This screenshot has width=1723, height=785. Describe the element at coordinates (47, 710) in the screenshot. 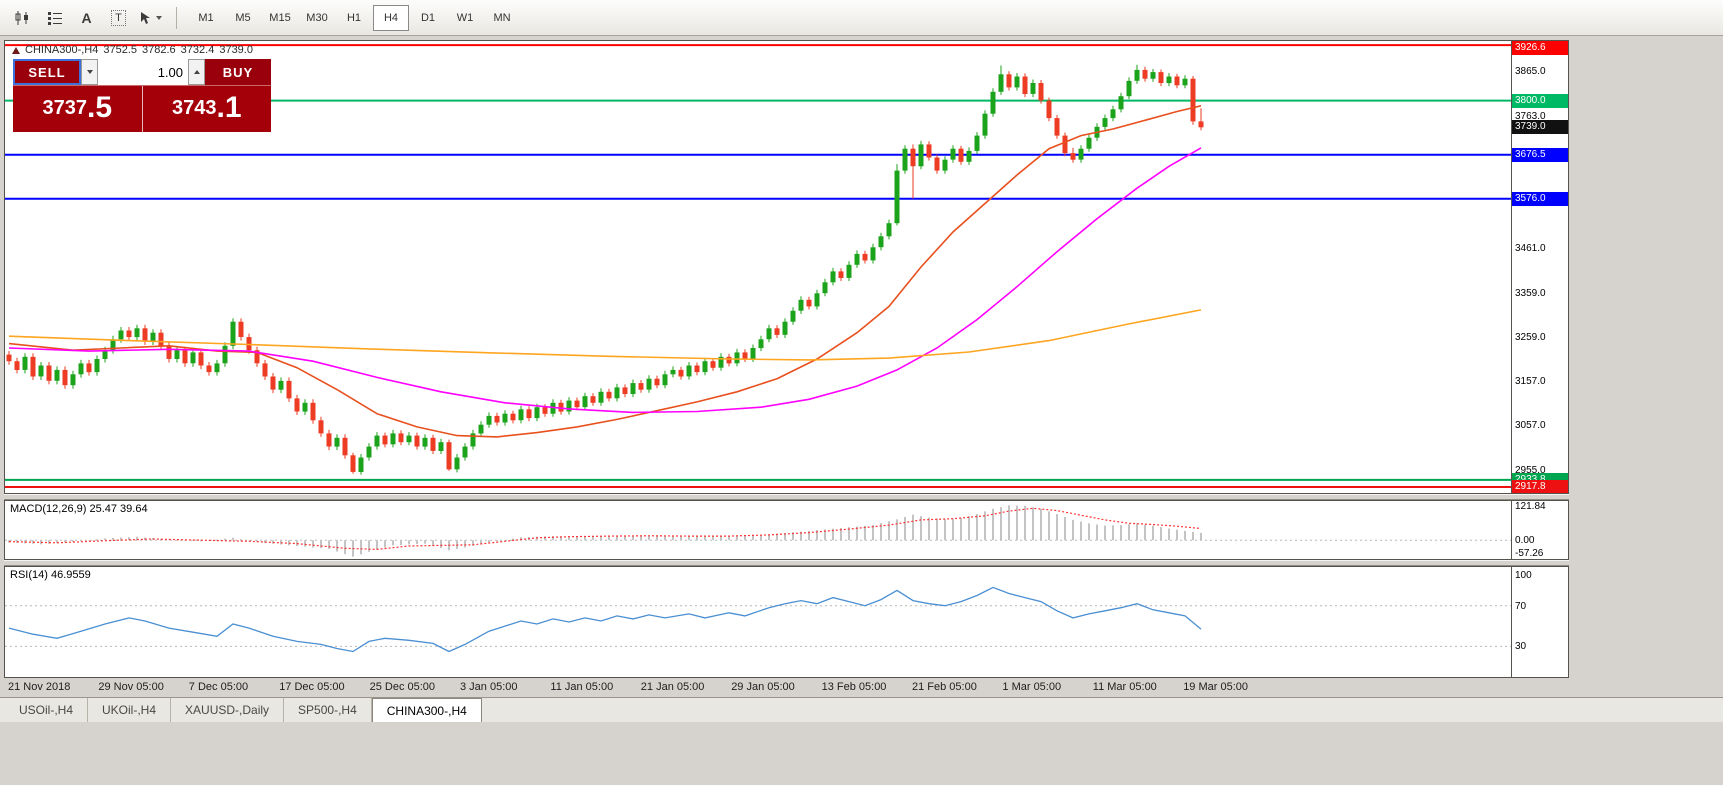

I see `chart-tab: USOil-,H4` at that location.